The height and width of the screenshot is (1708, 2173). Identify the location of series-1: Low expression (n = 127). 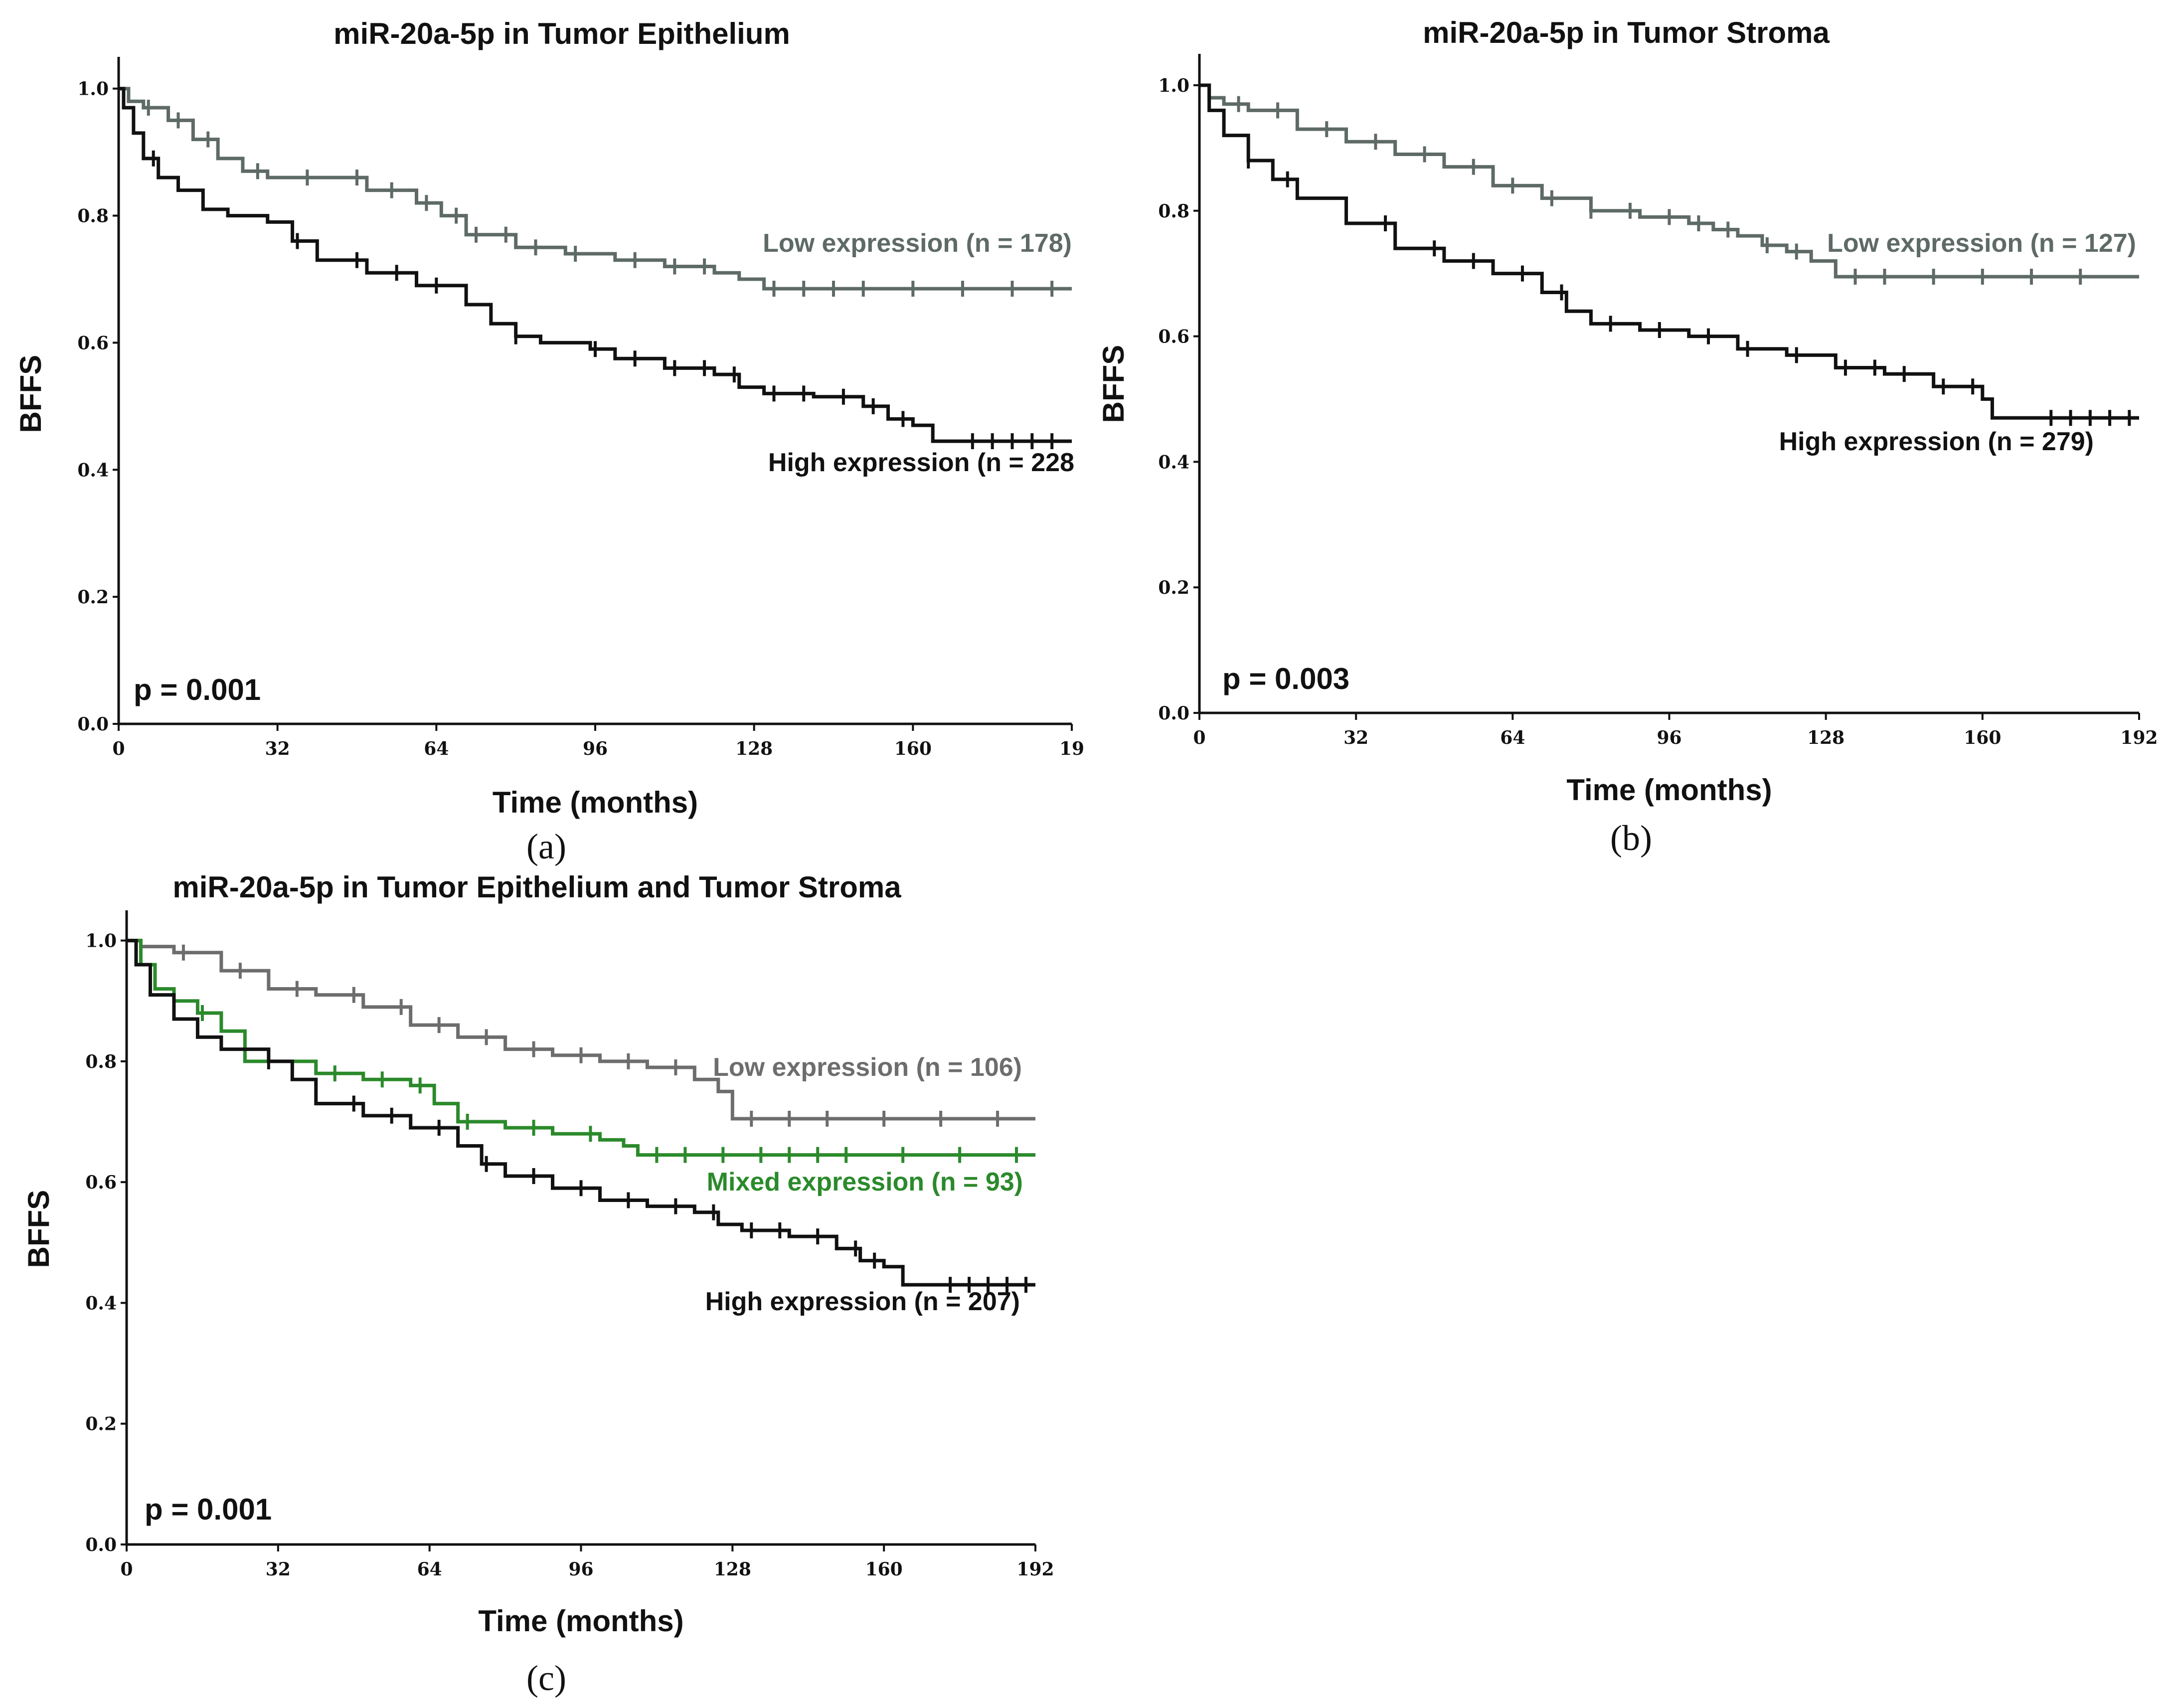
(1669, 184).